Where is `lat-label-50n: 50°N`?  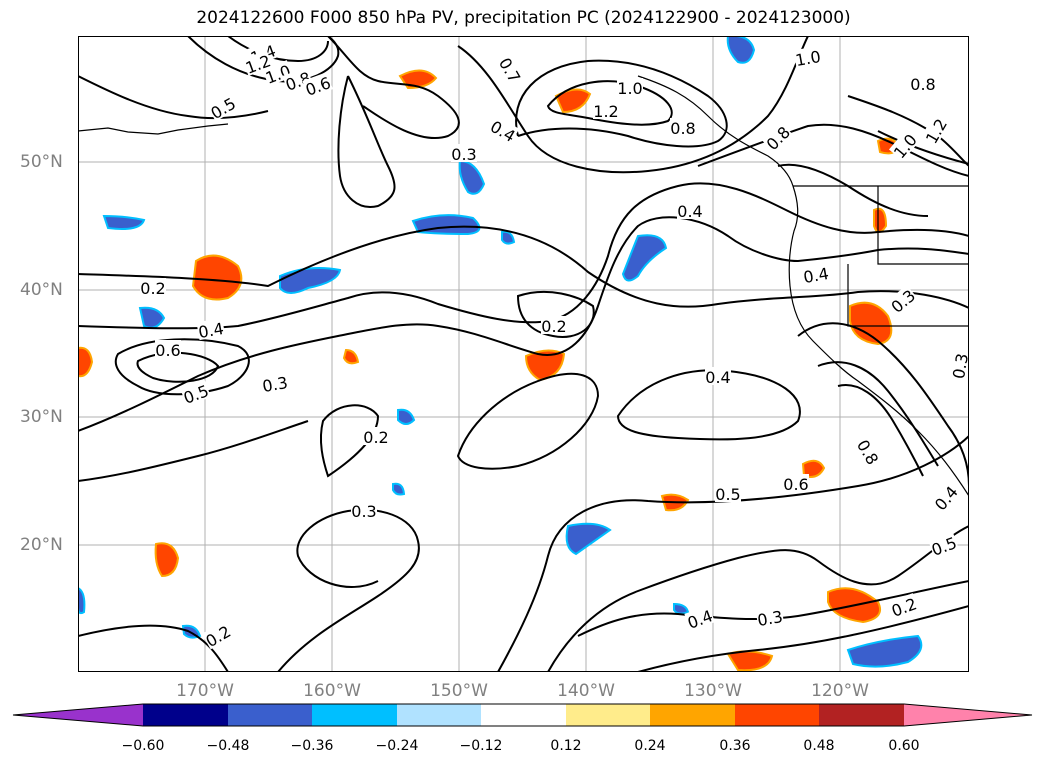
lat-label-50n: 50°N is located at coordinates (41, 162).